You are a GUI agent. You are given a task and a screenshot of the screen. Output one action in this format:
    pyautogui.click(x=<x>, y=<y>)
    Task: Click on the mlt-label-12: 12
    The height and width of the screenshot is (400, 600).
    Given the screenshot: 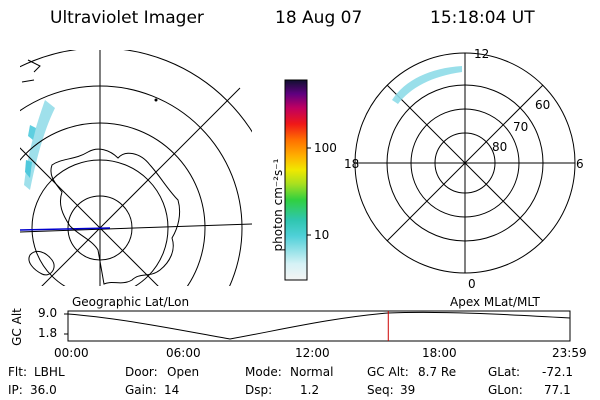 What is the action you would take?
    pyautogui.click(x=482, y=54)
    